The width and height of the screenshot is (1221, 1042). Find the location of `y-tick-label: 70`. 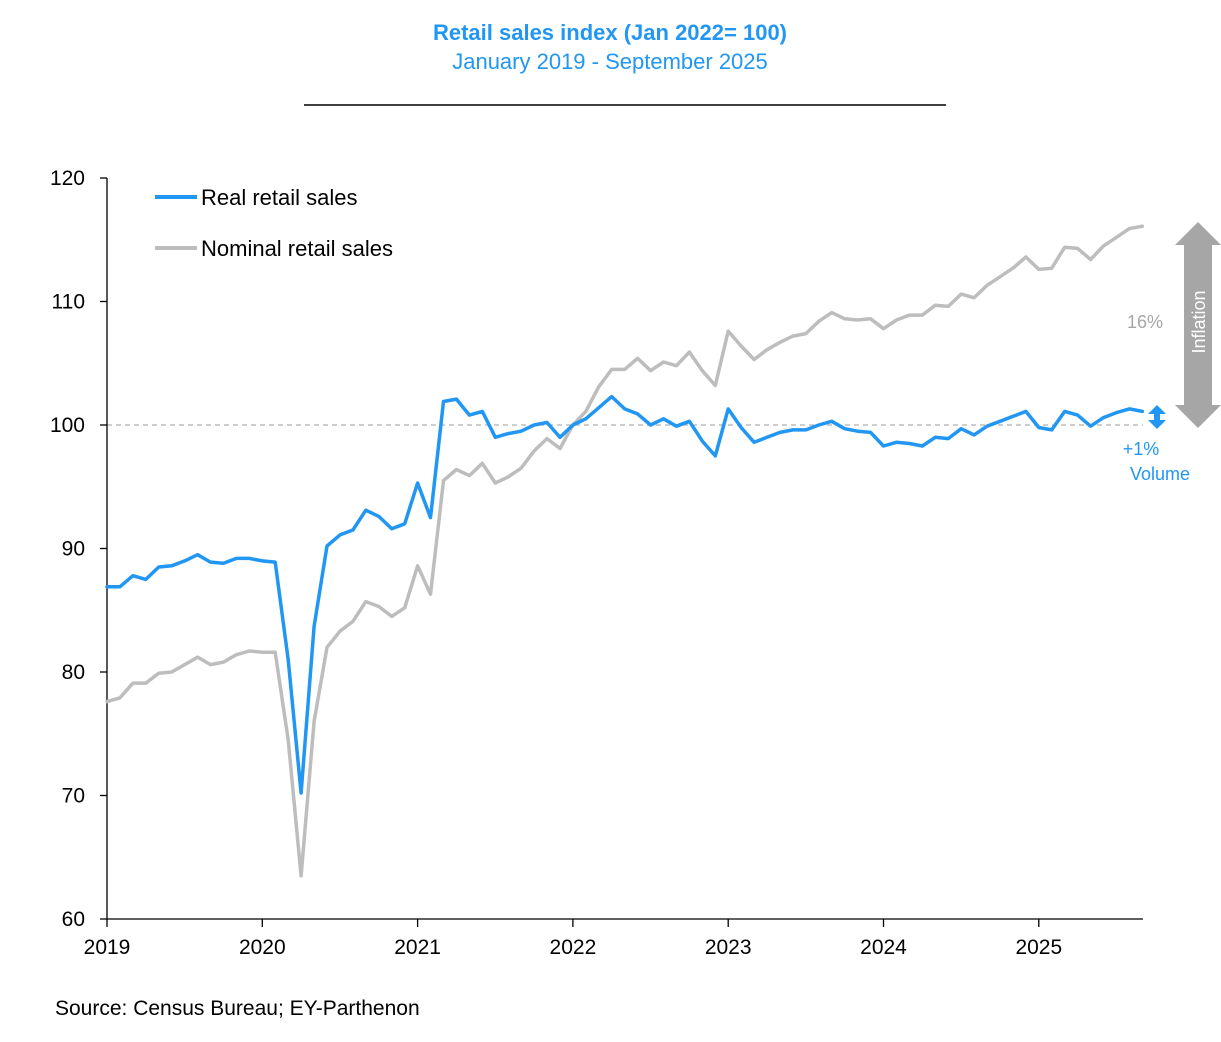

y-tick-label: 70 is located at coordinates (73, 796).